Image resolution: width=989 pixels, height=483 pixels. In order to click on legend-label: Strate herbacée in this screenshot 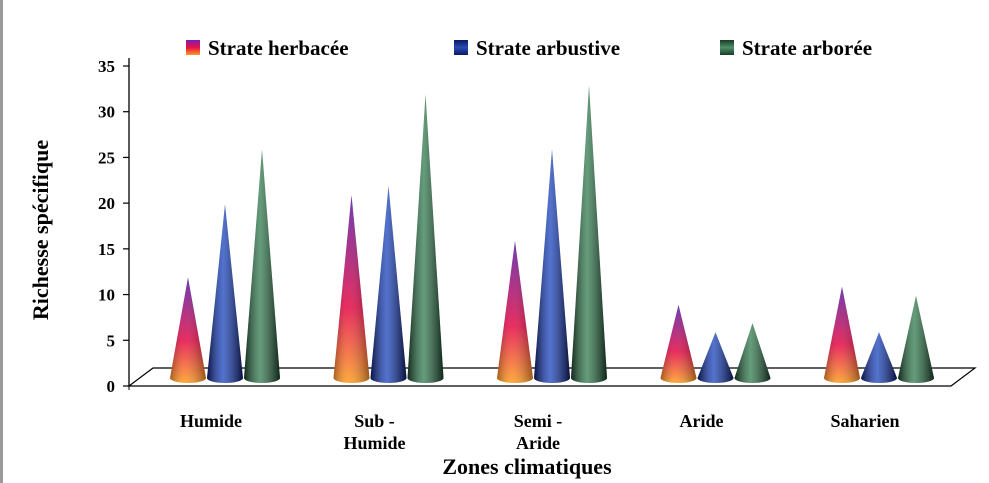, I will do `click(278, 48)`.